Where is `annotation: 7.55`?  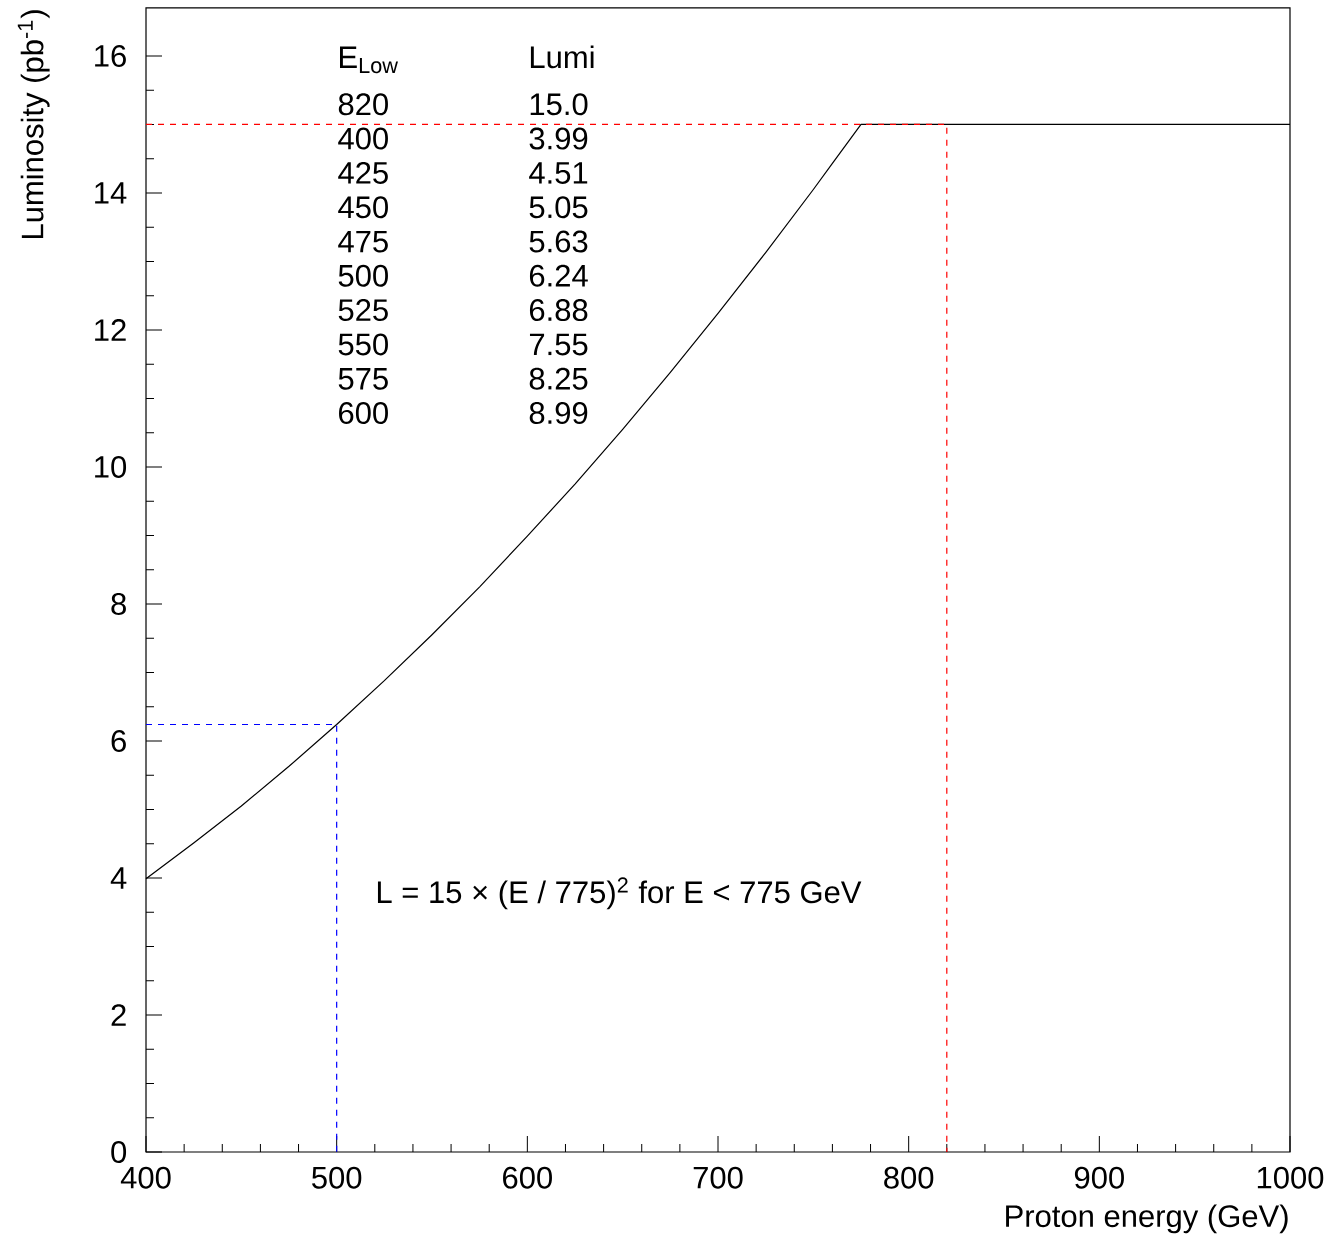
annotation: 7.55 is located at coordinates (558, 344).